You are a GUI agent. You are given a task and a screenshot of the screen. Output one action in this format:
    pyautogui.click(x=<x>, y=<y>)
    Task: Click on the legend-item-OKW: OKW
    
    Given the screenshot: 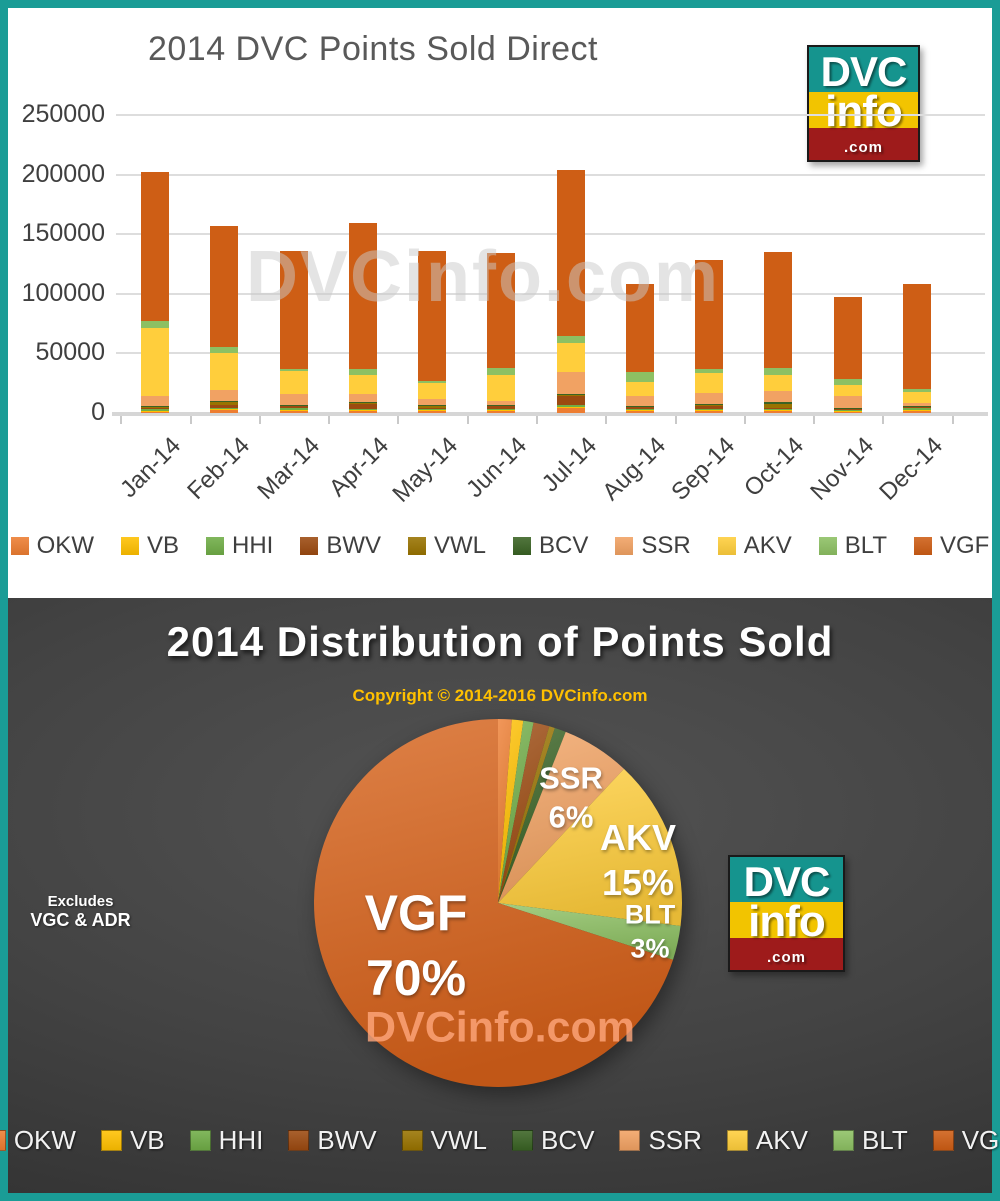 What is the action you would take?
    pyautogui.click(x=38, y=1140)
    